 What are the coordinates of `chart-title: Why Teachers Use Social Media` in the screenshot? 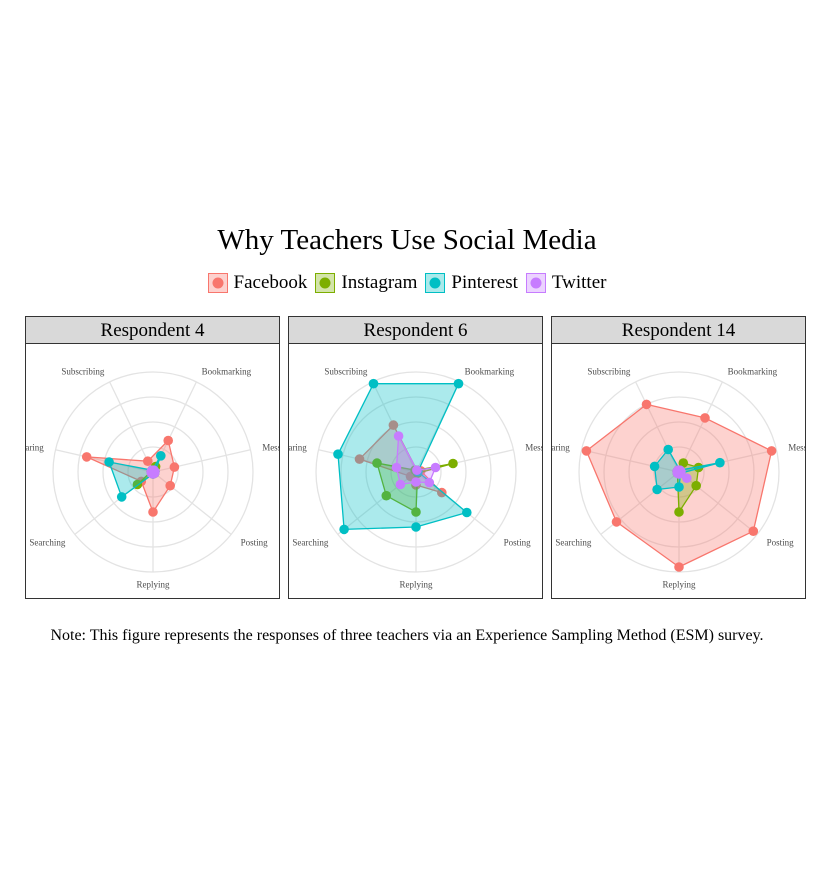 It's located at (407, 240).